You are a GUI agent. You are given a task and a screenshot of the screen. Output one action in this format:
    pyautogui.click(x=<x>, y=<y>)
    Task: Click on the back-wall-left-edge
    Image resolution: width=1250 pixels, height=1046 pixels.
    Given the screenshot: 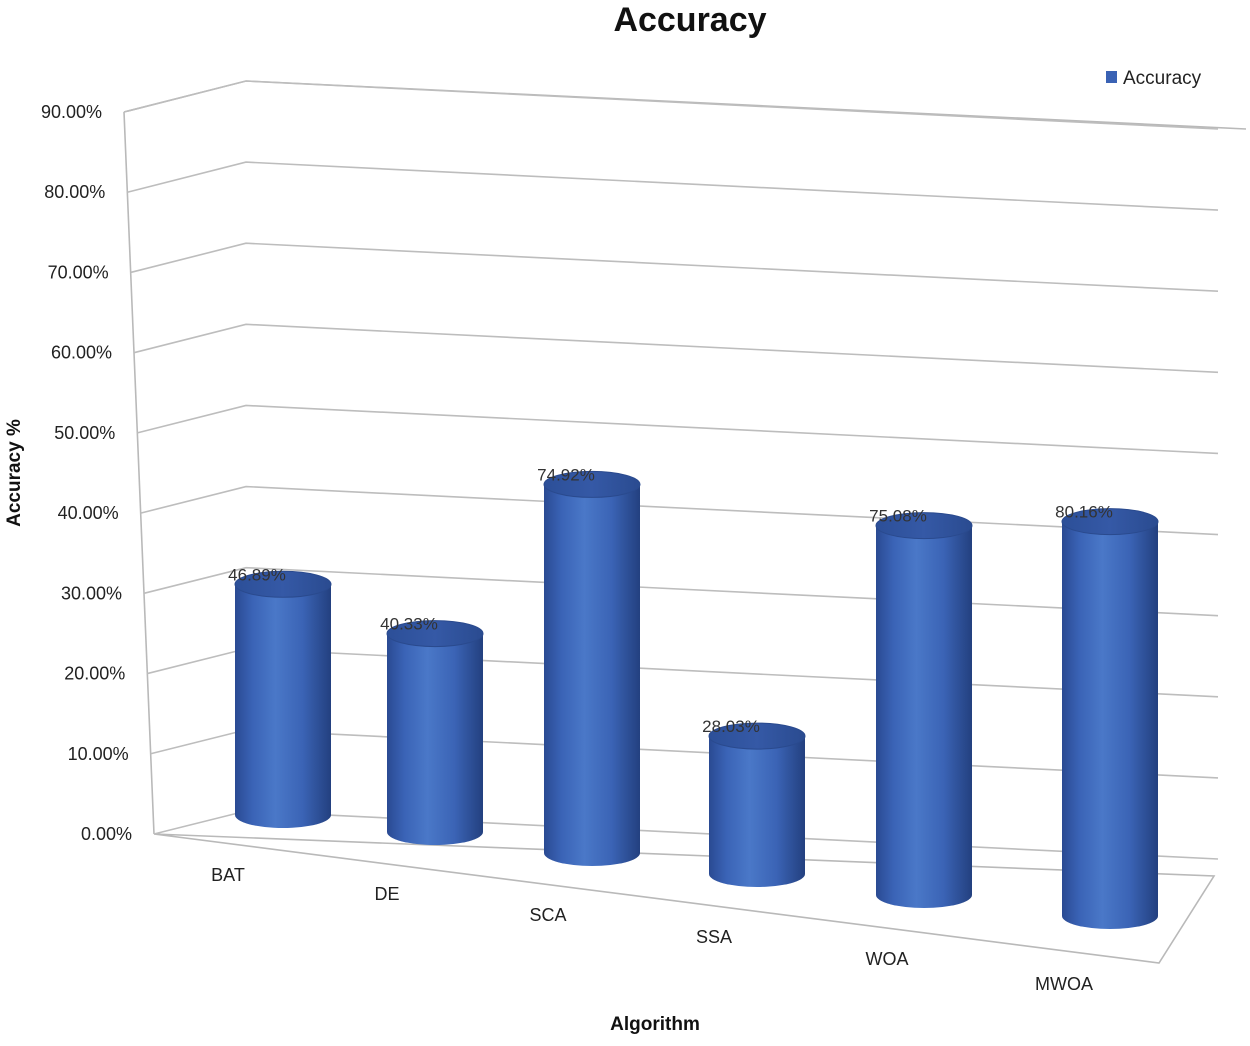 What is the action you would take?
    pyautogui.click(x=139, y=473)
    